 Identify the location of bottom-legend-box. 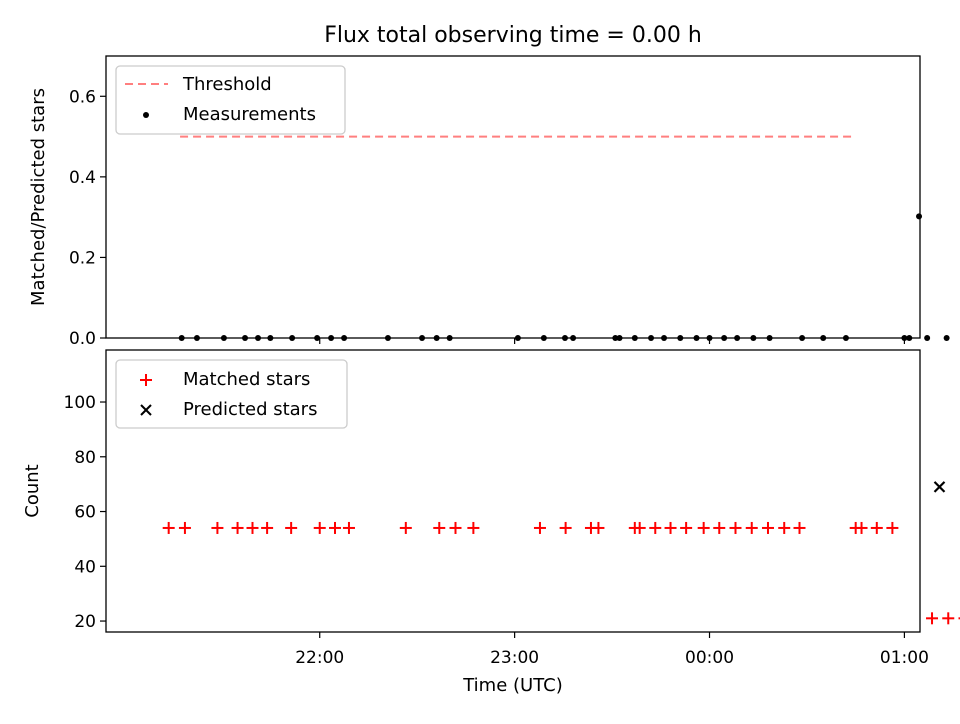
(231, 394).